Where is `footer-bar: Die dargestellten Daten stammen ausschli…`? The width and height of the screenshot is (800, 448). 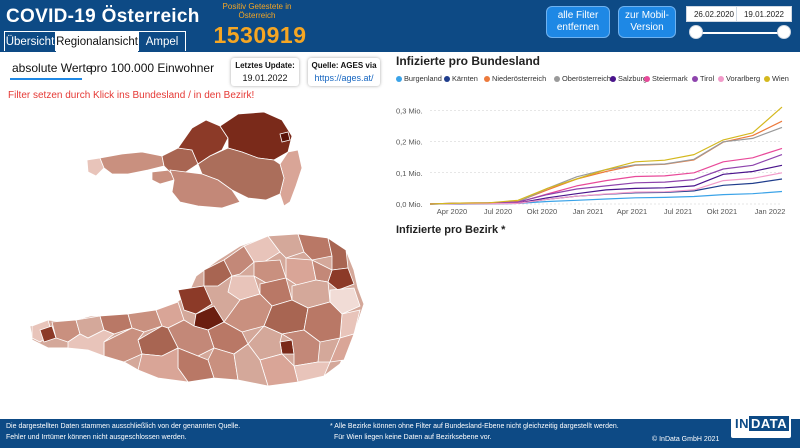
footer-bar: Die dargestellten Daten stammen ausschli… is located at coordinates (400, 433).